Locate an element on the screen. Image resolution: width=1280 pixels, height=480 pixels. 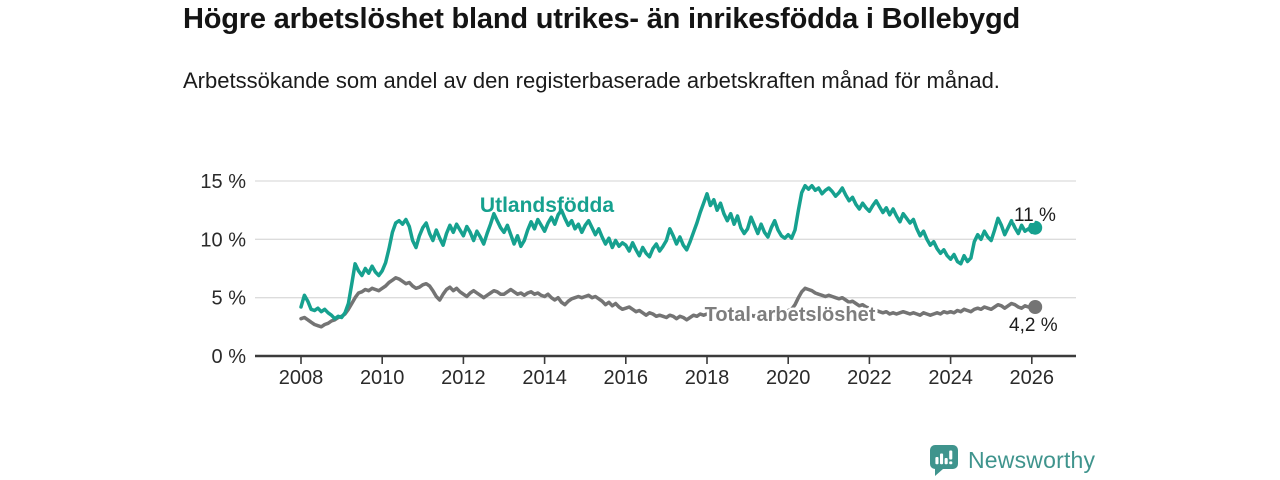
x-tick-label: 2016 is located at coordinates (626, 378).